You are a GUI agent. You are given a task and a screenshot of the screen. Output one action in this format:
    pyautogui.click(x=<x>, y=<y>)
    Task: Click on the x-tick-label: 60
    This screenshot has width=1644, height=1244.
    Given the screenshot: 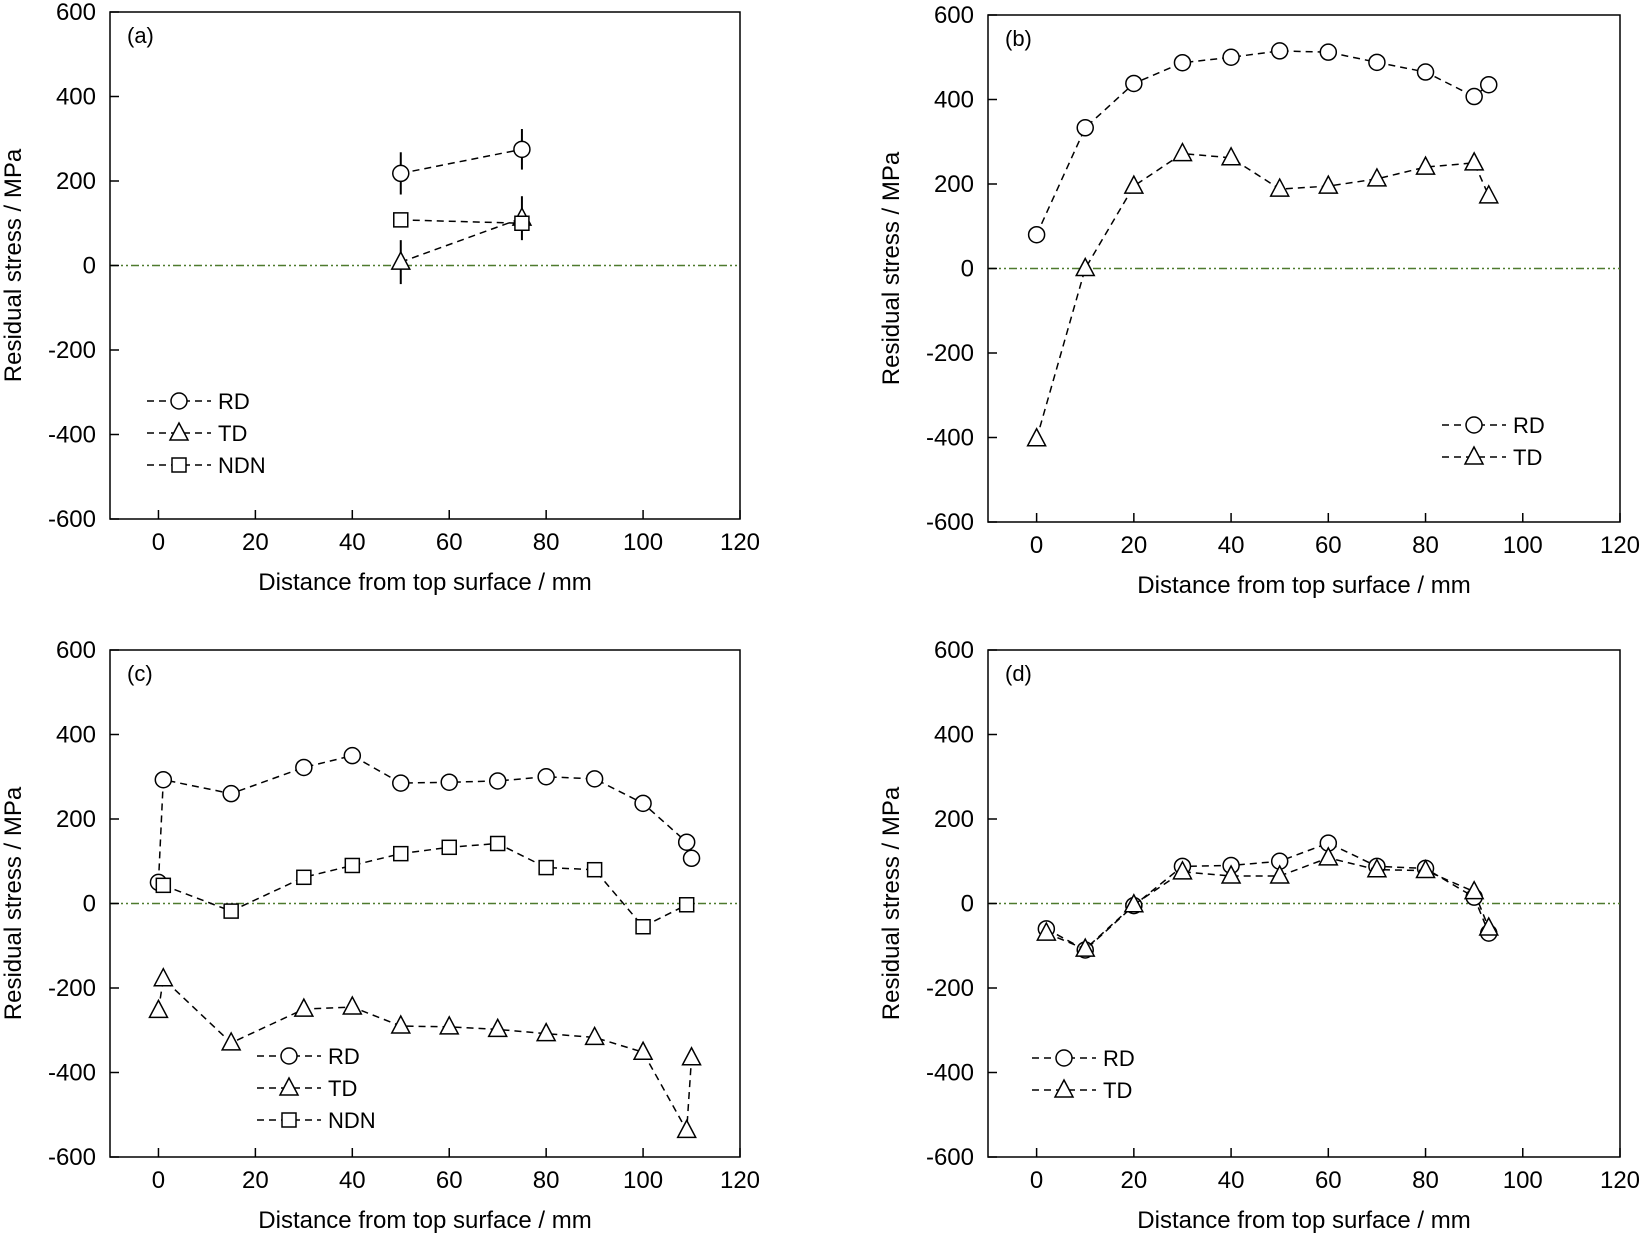 What is the action you would take?
    pyautogui.click(x=449, y=542)
    